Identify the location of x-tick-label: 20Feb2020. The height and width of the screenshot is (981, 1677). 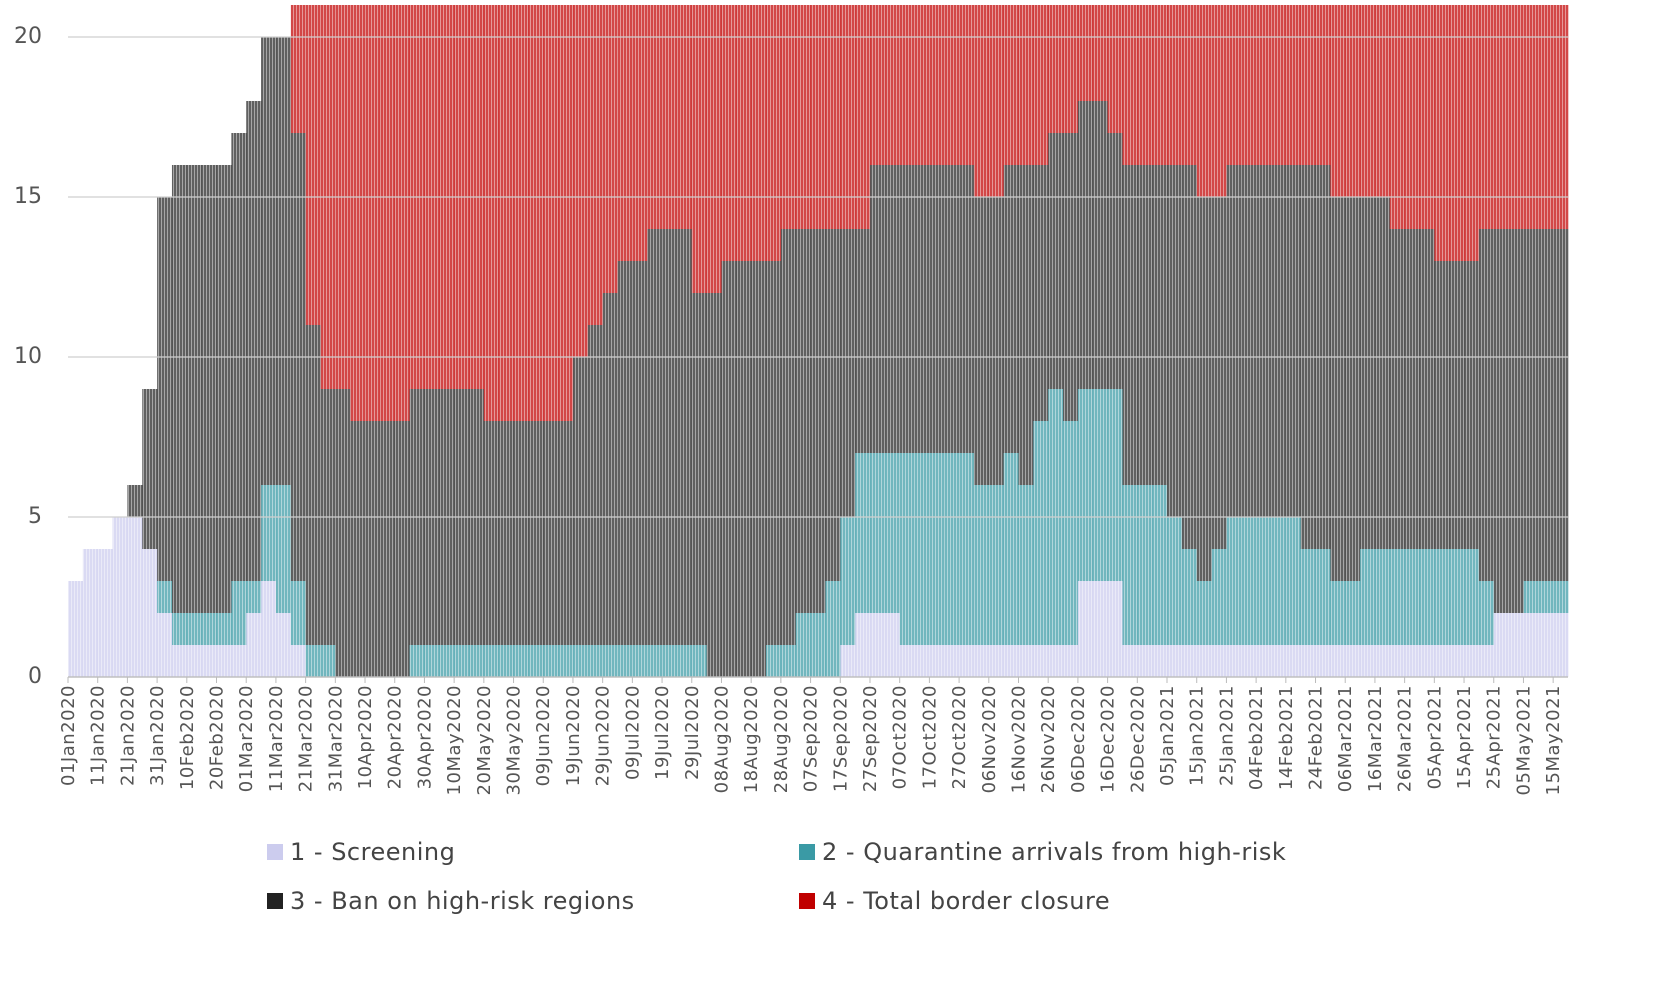
(217, 737).